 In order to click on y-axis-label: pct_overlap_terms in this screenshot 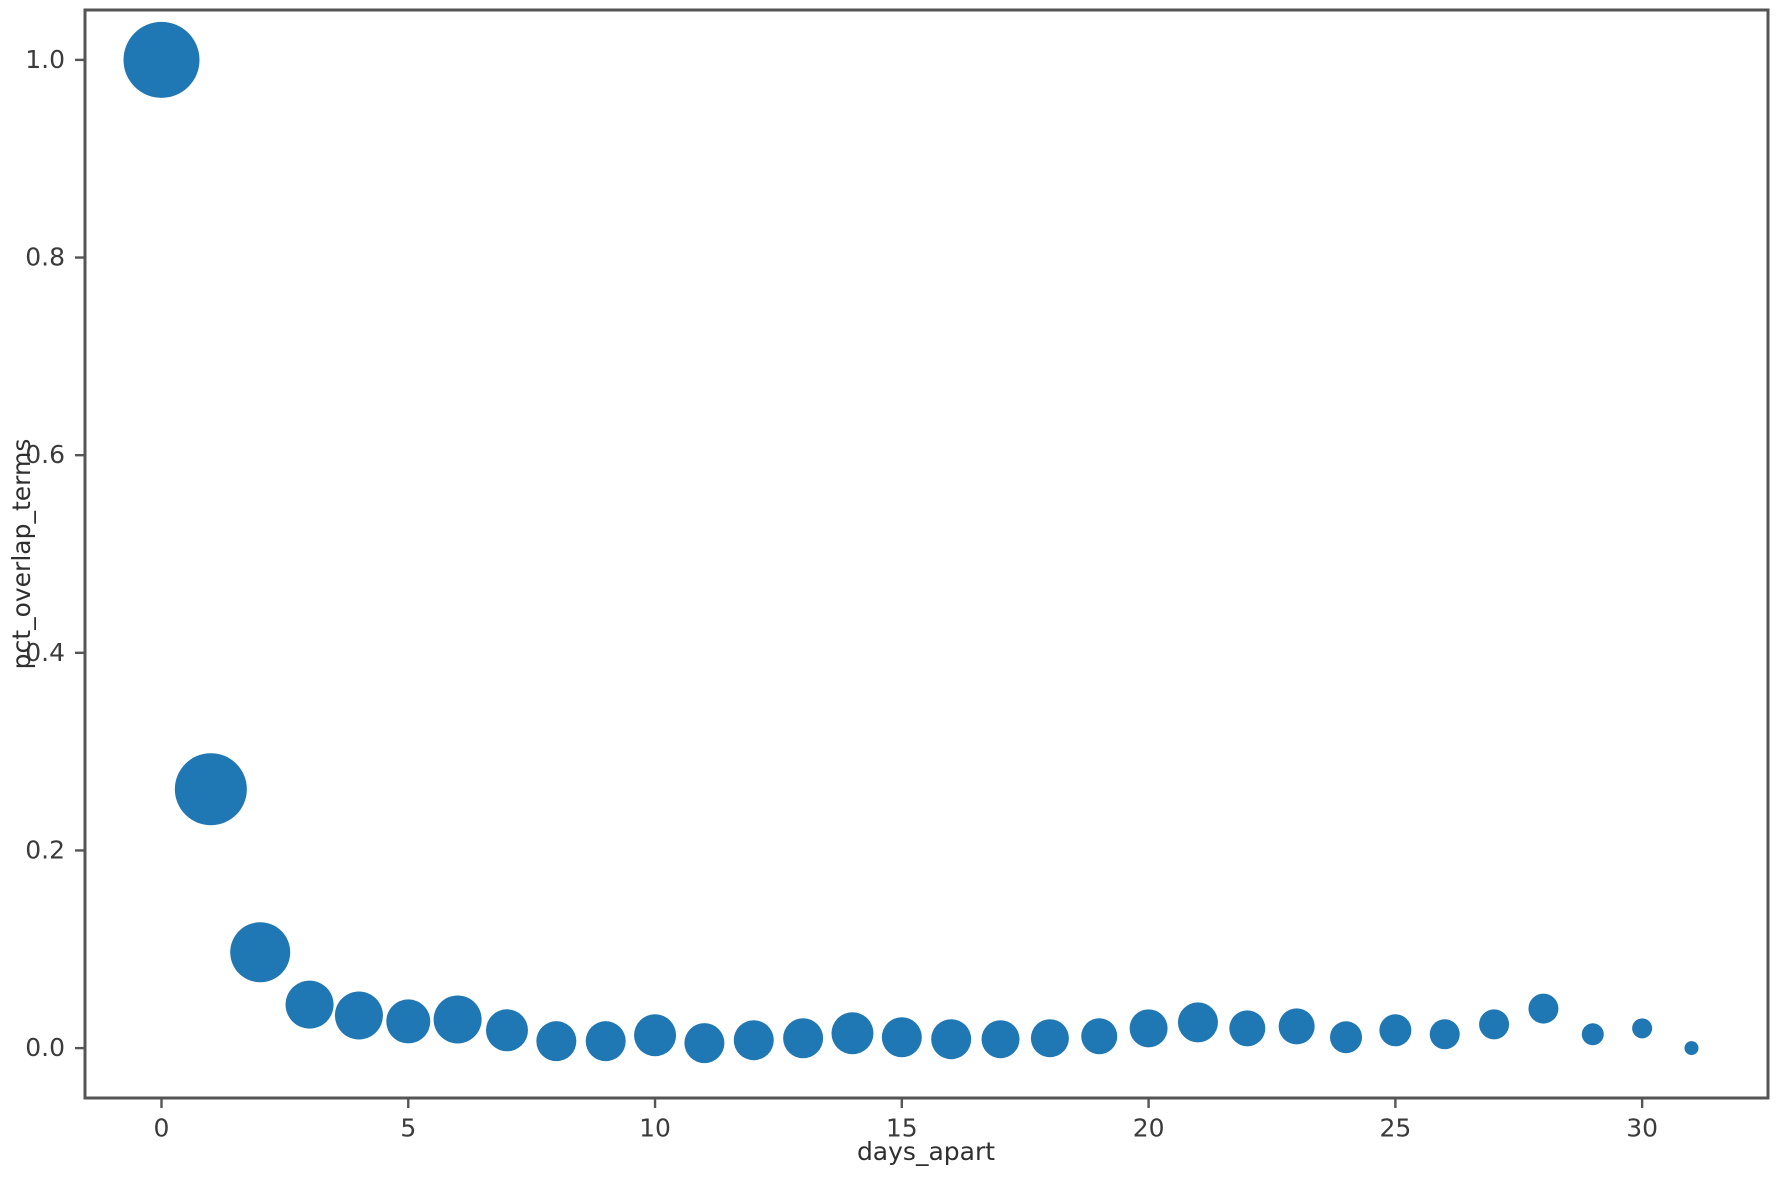, I will do `click(21, 554)`.